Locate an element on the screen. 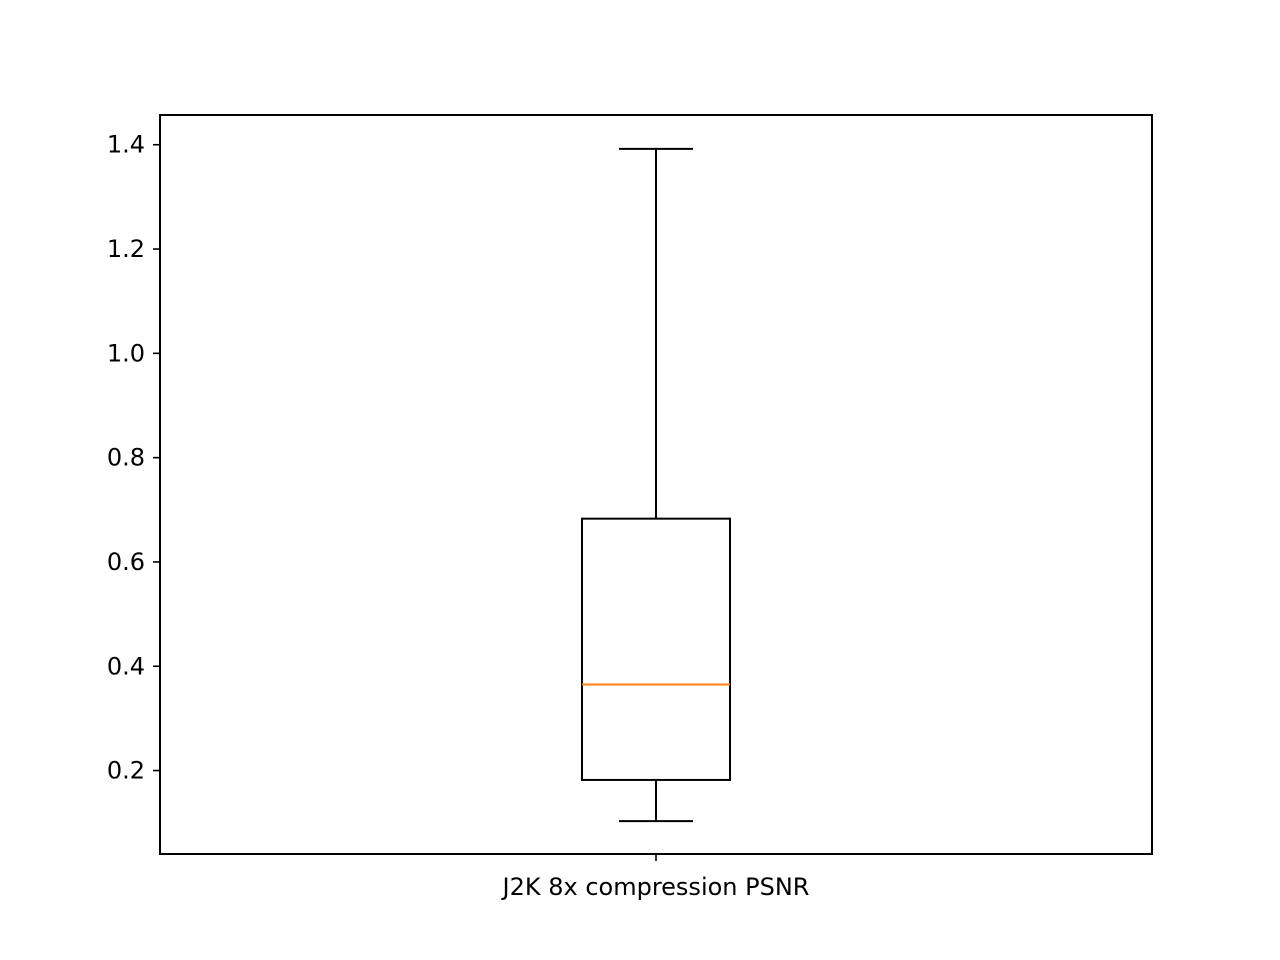  y-tick-label: 1.2 is located at coordinates (126, 249).